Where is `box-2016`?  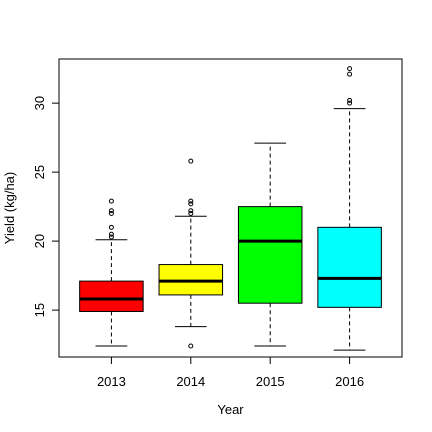
box-2016 is located at coordinates (349, 208).